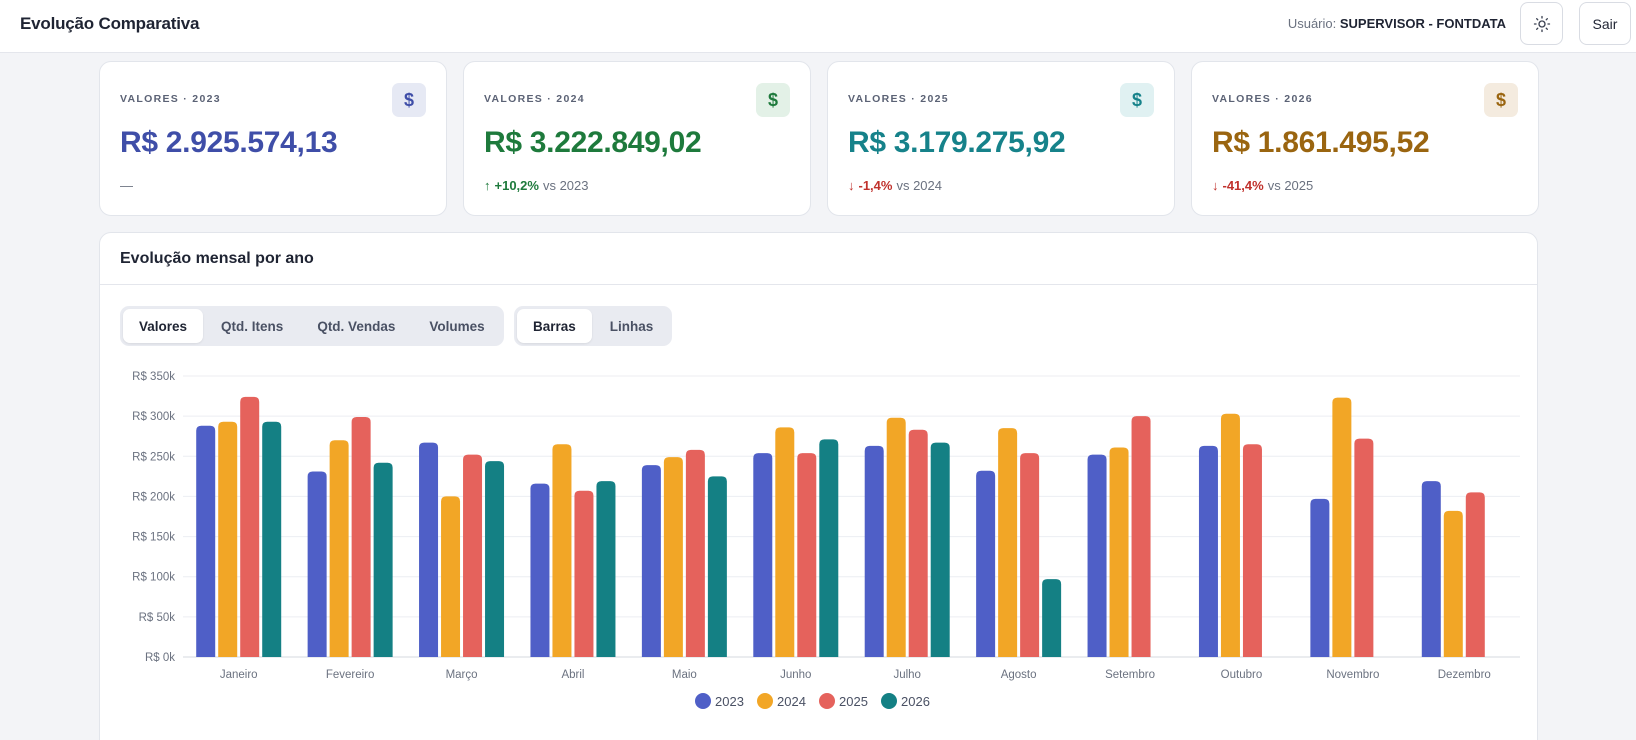  I want to click on kpi-delta-vs: vs 2025, so click(1290, 185).